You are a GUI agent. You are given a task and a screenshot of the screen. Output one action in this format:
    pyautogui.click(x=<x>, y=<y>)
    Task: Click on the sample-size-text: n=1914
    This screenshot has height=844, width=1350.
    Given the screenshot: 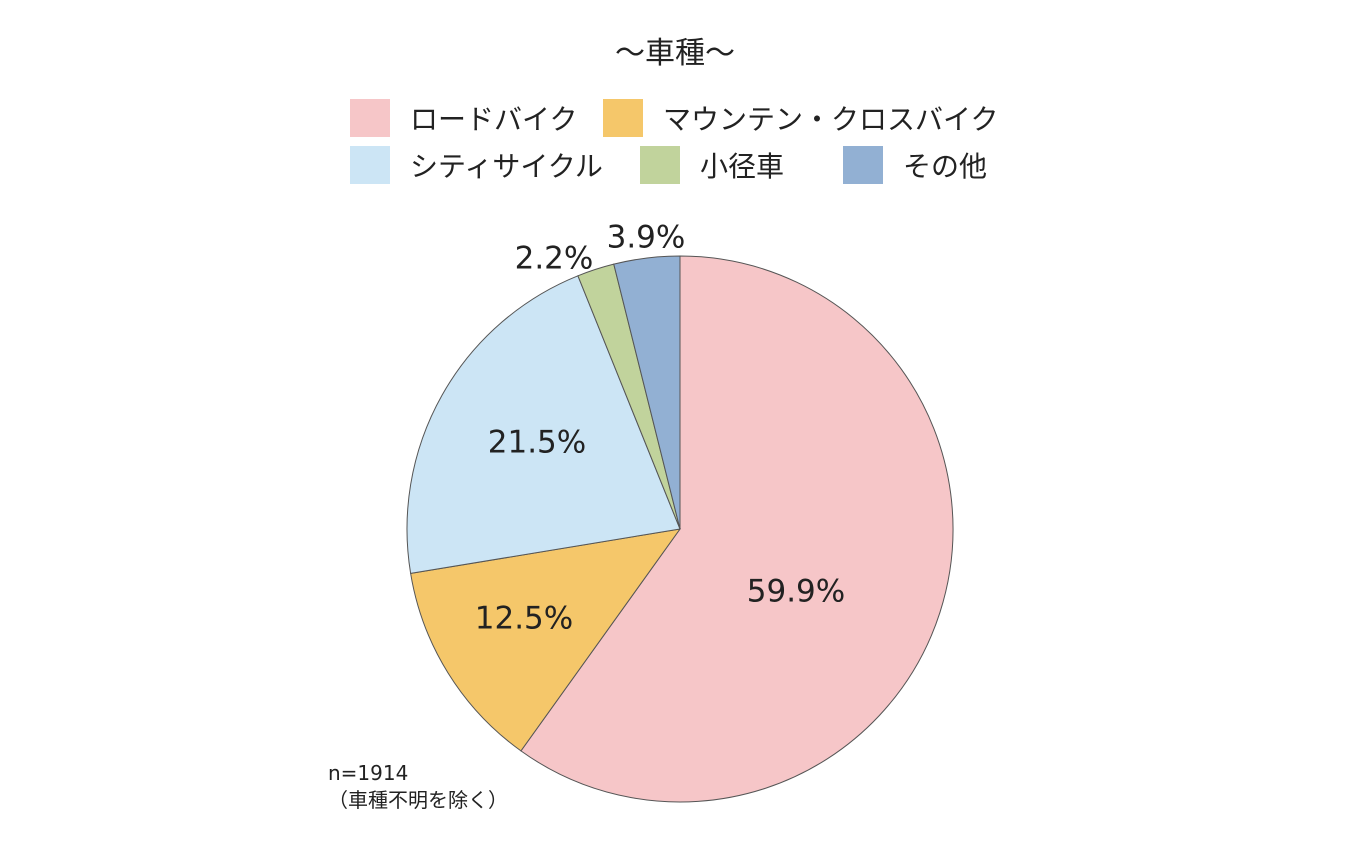 What is the action you would take?
    pyautogui.click(x=368, y=773)
    